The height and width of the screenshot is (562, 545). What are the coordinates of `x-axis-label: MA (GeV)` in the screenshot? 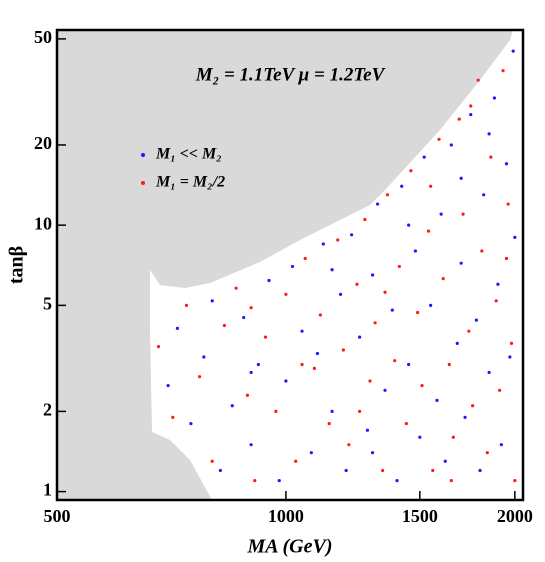 It's located at (290, 547).